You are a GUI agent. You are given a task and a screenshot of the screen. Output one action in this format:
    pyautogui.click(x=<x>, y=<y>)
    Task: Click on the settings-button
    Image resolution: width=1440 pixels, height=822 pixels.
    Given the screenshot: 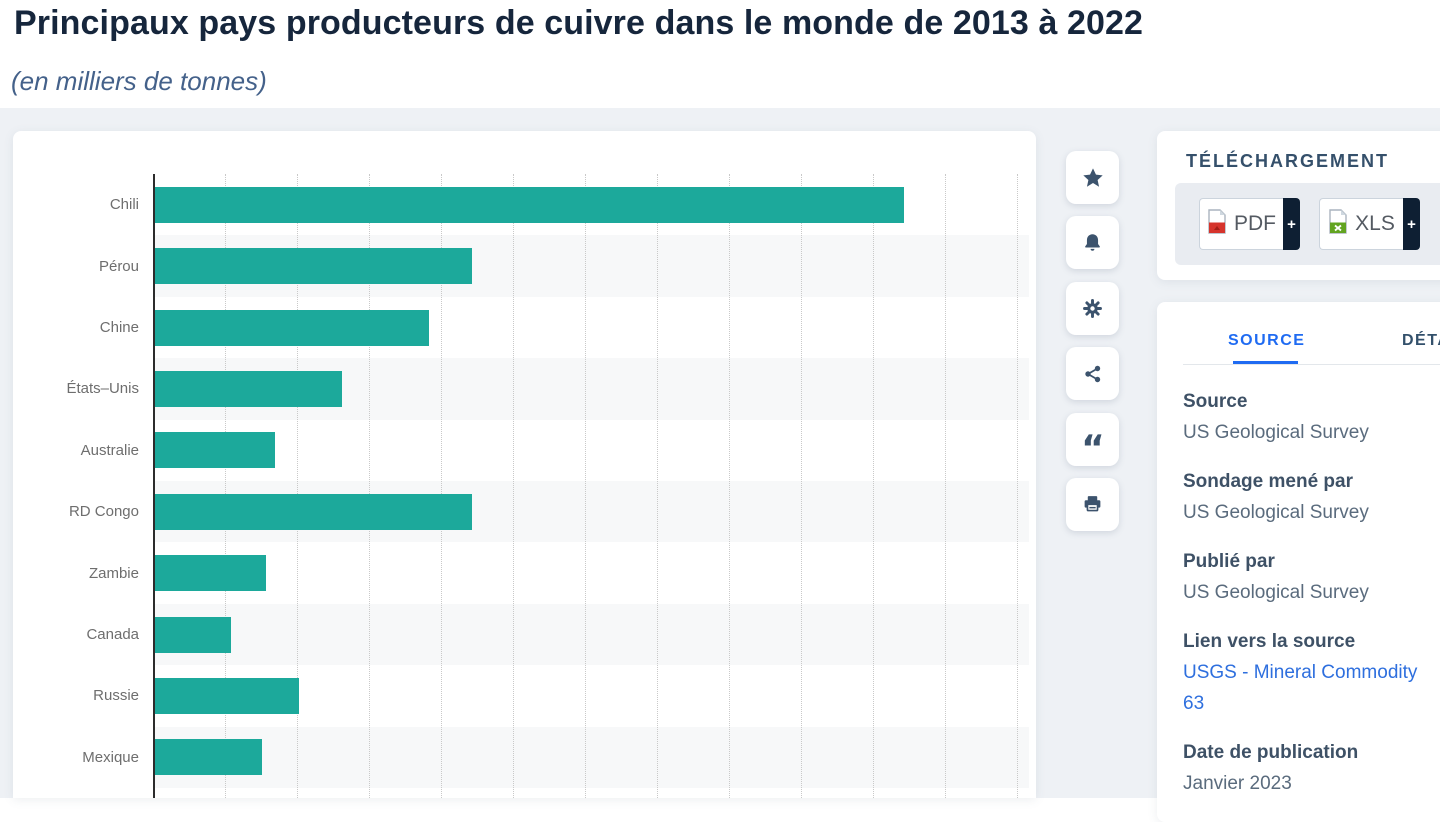 What is the action you would take?
    pyautogui.click(x=1092, y=308)
    